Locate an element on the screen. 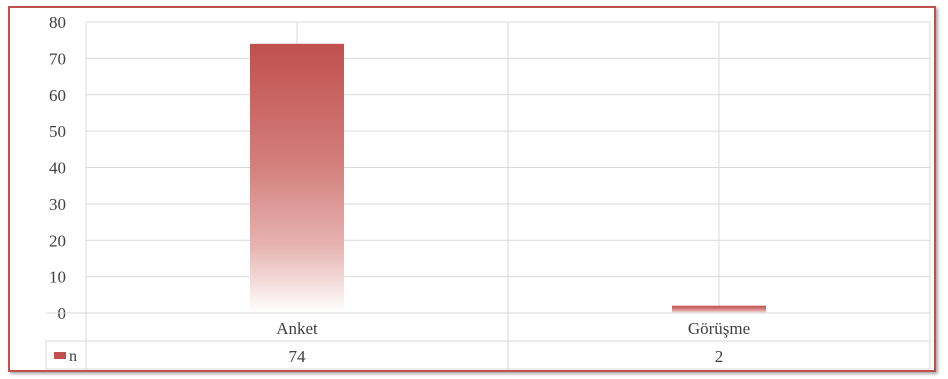  y-tick-label-20: 20 is located at coordinates (57, 240).